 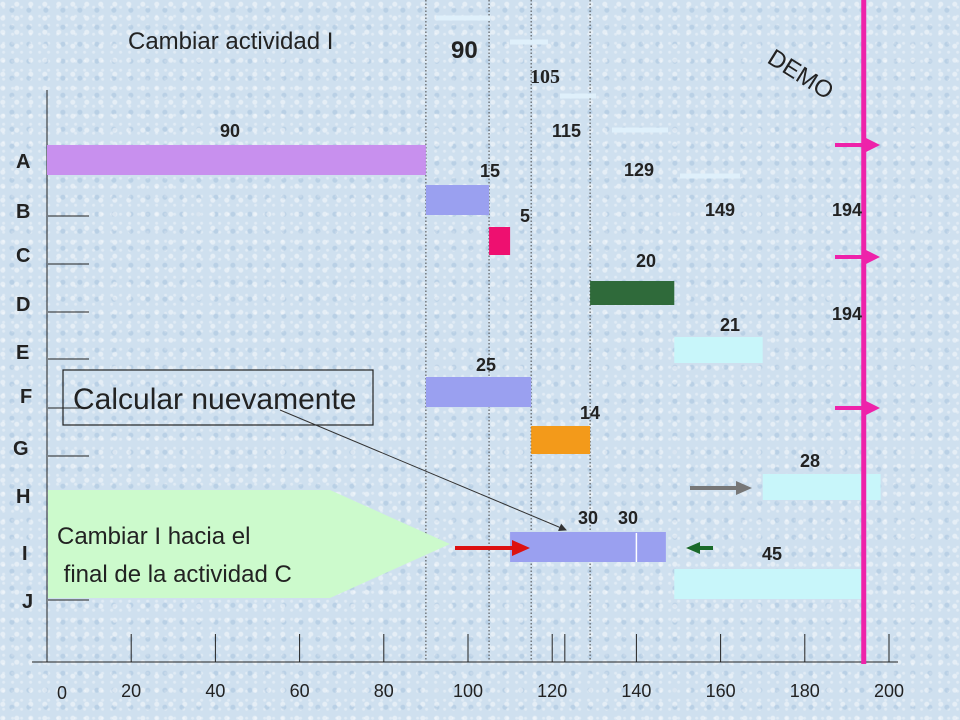 I want to click on magenta-arrow-1-head, so click(x=872, y=145).